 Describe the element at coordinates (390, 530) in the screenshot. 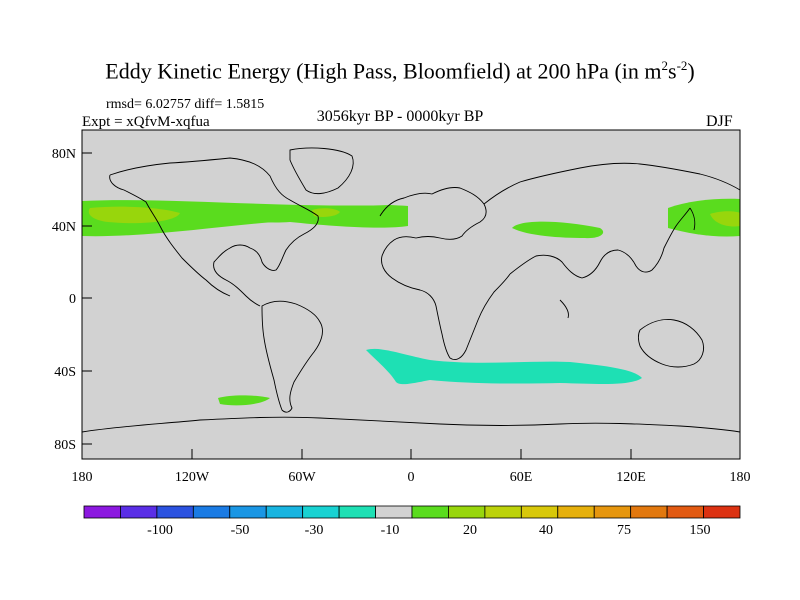

I see `colorbar-label: -10` at that location.